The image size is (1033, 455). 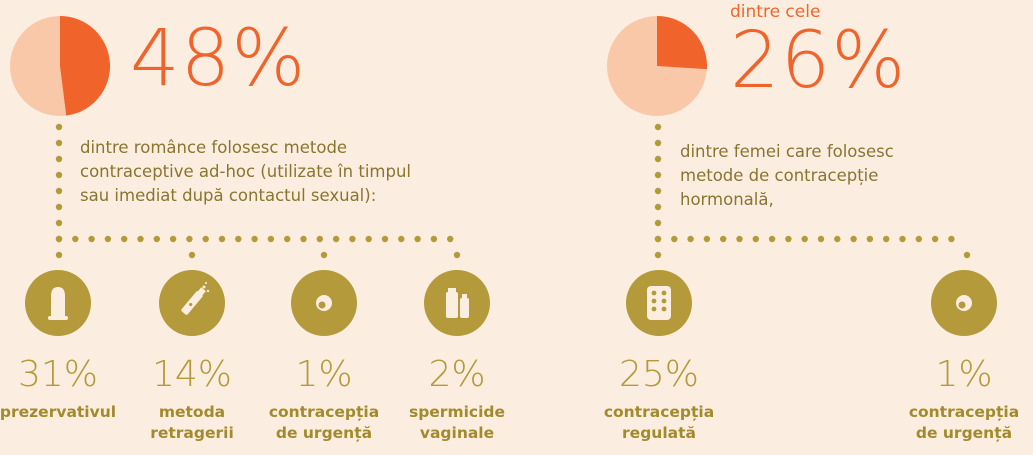 What do you see at coordinates (727, 199) in the screenshot?
I see `right-description-line: hormonală,` at bounding box center [727, 199].